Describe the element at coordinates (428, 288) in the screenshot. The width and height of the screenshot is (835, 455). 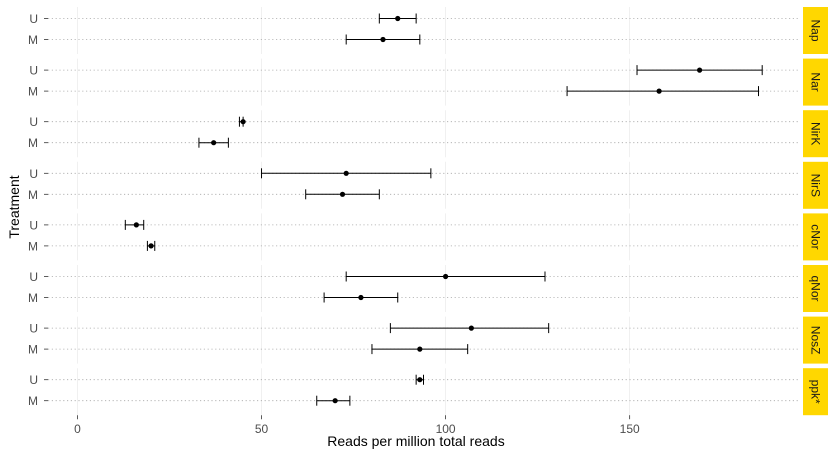
I see `panel-qnor: qNor UM` at that location.